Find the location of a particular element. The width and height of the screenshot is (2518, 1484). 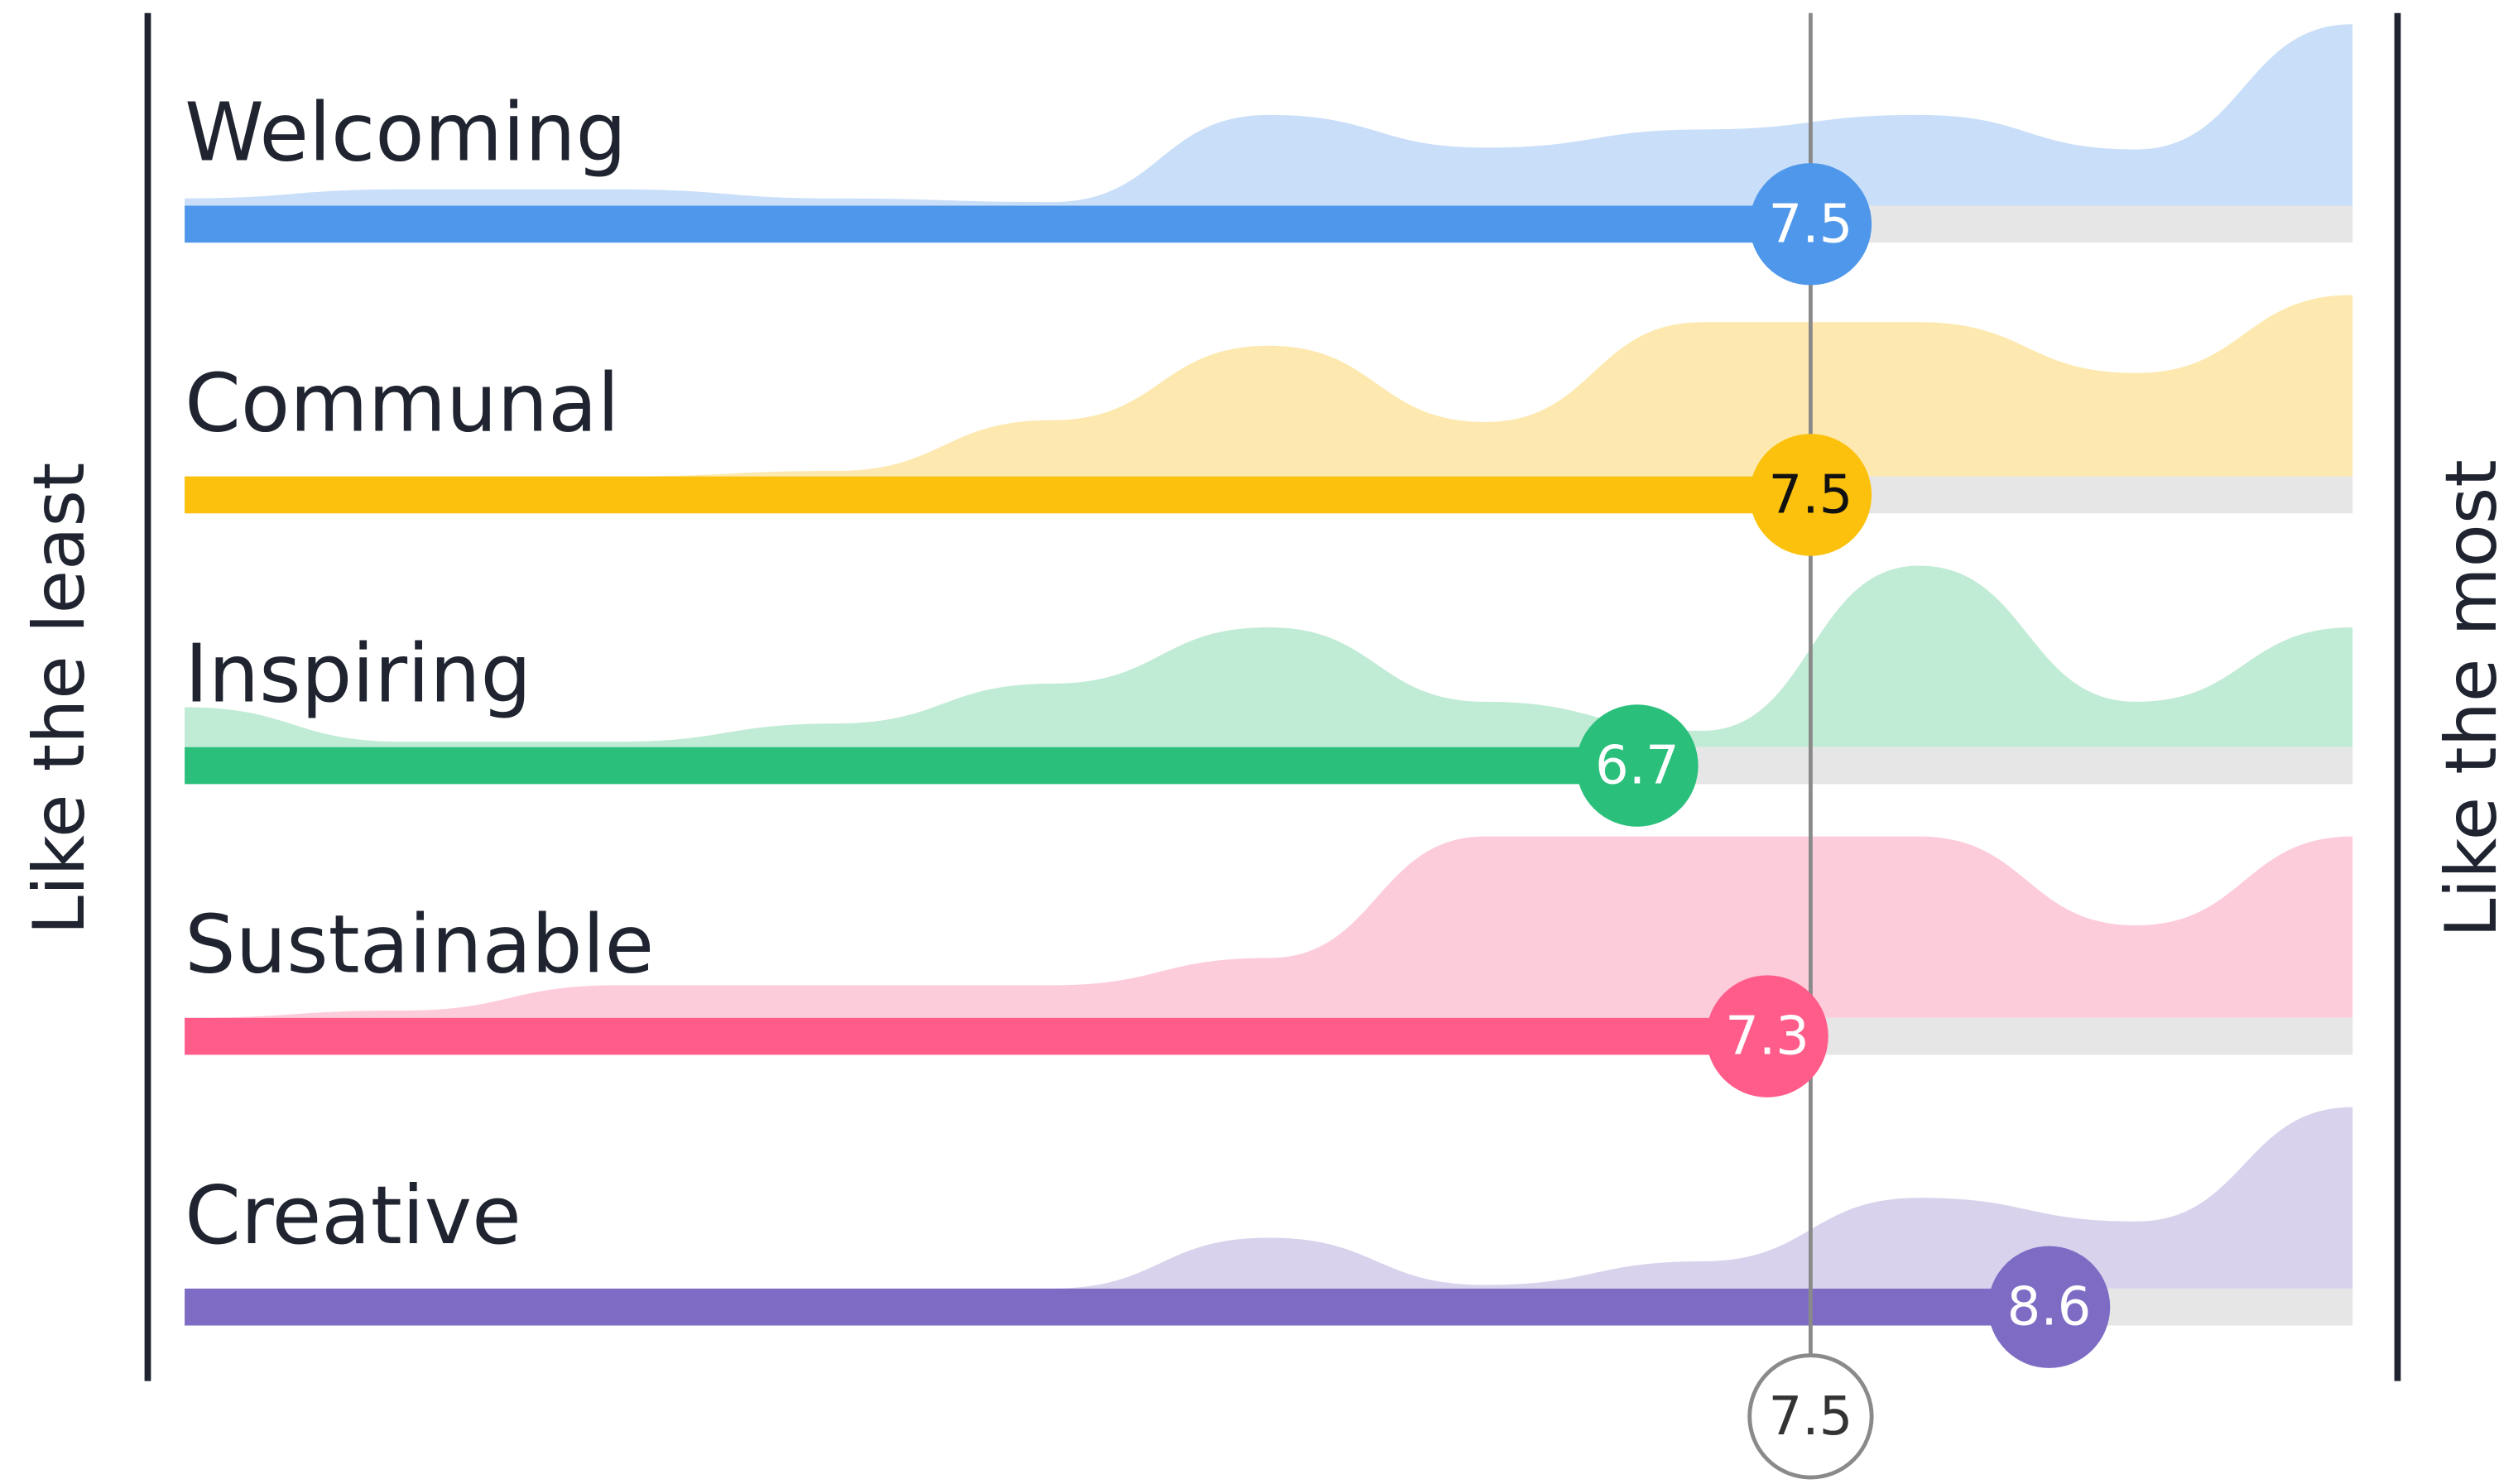

reference-bubble is located at coordinates (1810, 1416).